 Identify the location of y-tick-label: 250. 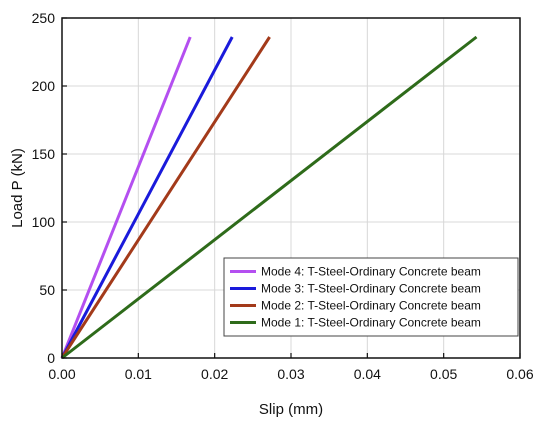
(44, 18).